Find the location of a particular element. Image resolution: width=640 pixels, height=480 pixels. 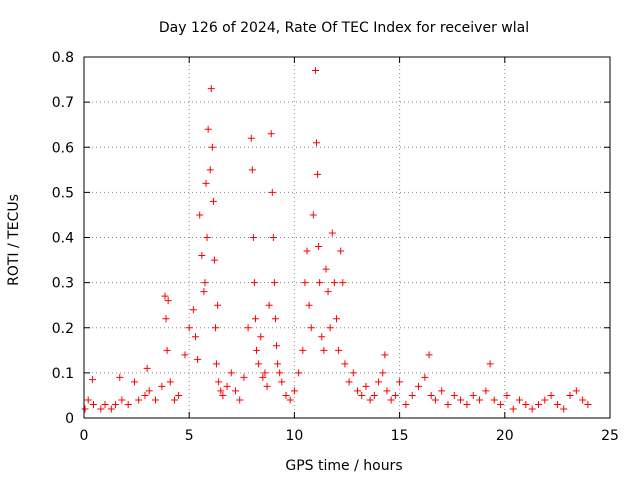

x-tick-label: 10 is located at coordinates (294, 436).